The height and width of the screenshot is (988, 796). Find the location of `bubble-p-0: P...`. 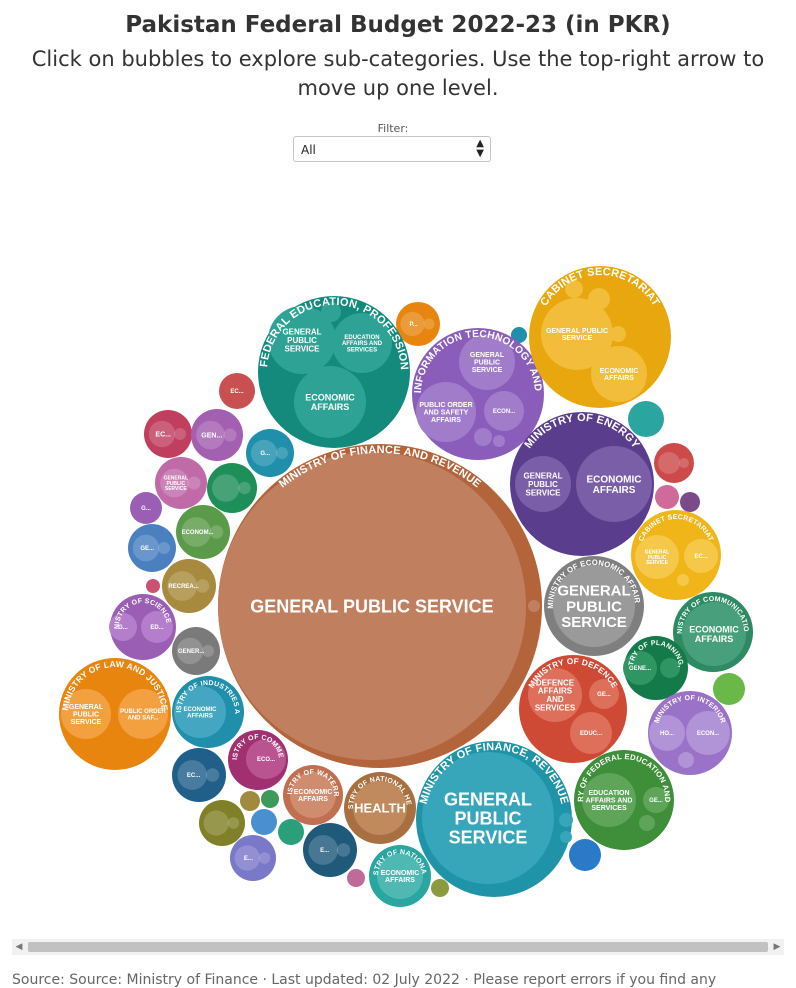

bubble-p-0: P... is located at coordinates (418, 324).